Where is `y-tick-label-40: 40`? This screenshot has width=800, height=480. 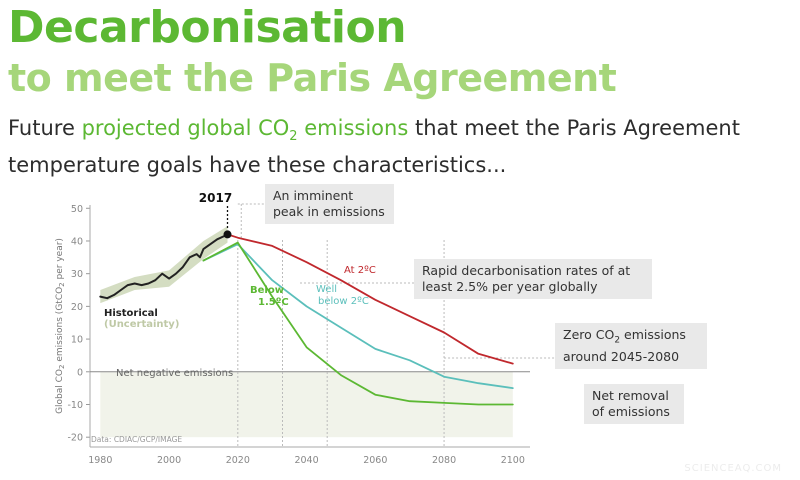
y-tick-label-40: 40 is located at coordinates (77, 241).